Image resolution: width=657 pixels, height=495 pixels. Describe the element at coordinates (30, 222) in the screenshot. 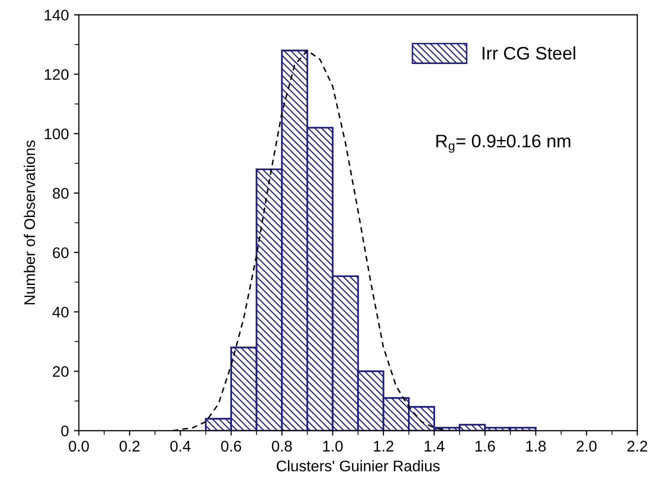

I see `y-axis-title: Number of Observations` at that location.